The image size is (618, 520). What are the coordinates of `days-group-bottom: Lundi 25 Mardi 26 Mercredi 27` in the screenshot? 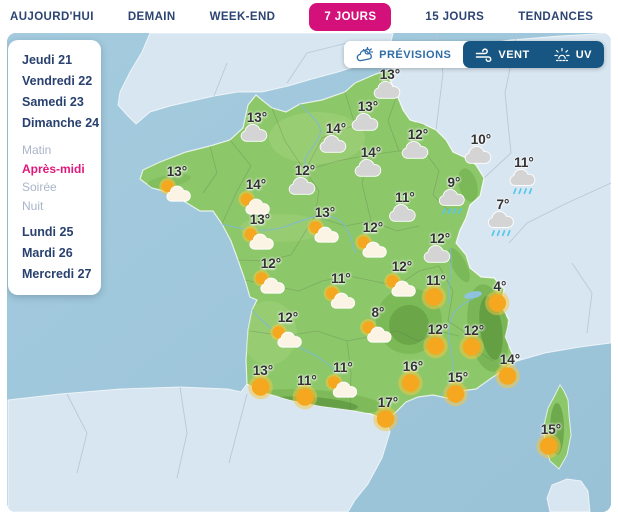 It's located at (58, 253).